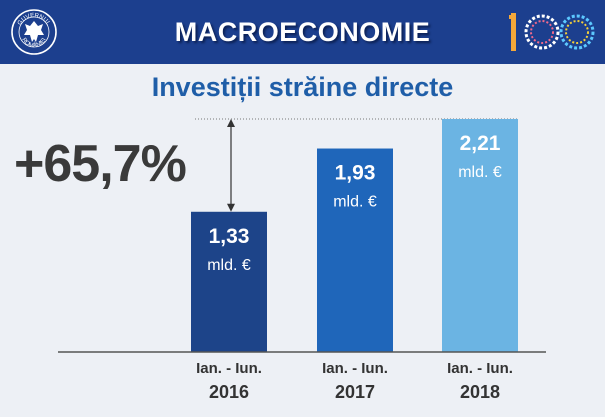  I want to click on period-label-2018: Ian. - Iun., so click(480, 368).